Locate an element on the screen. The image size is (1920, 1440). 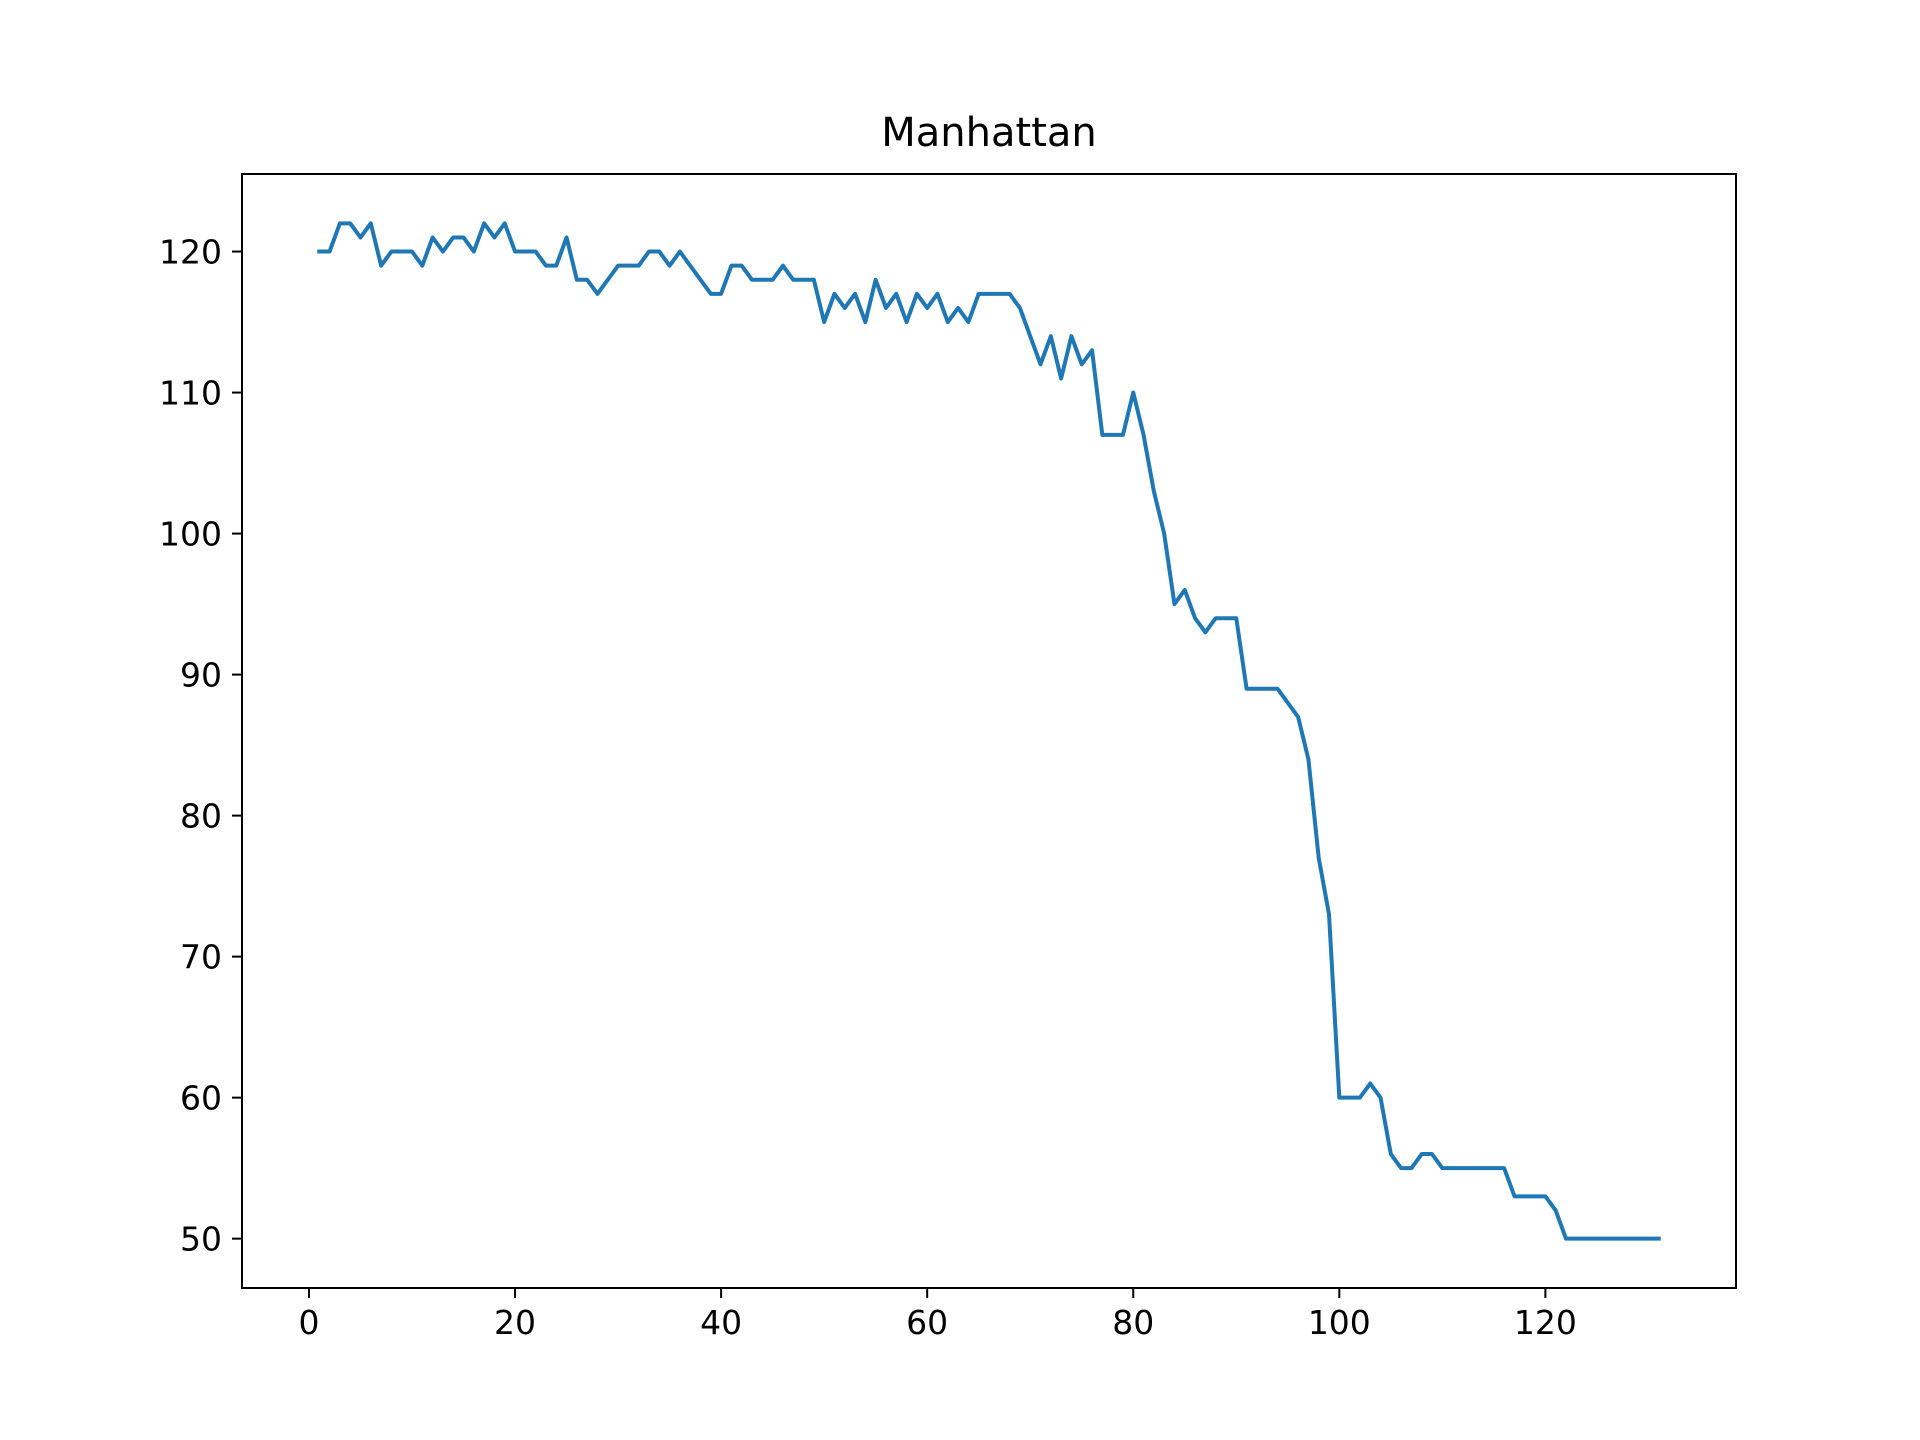
x-tick-label: 60 is located at coordinates (927, 1322).